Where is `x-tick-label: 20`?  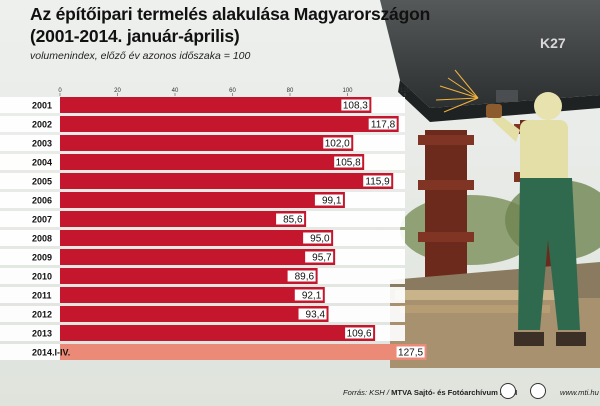 x-tick-label: 20 is located at coordinates (117, 91).